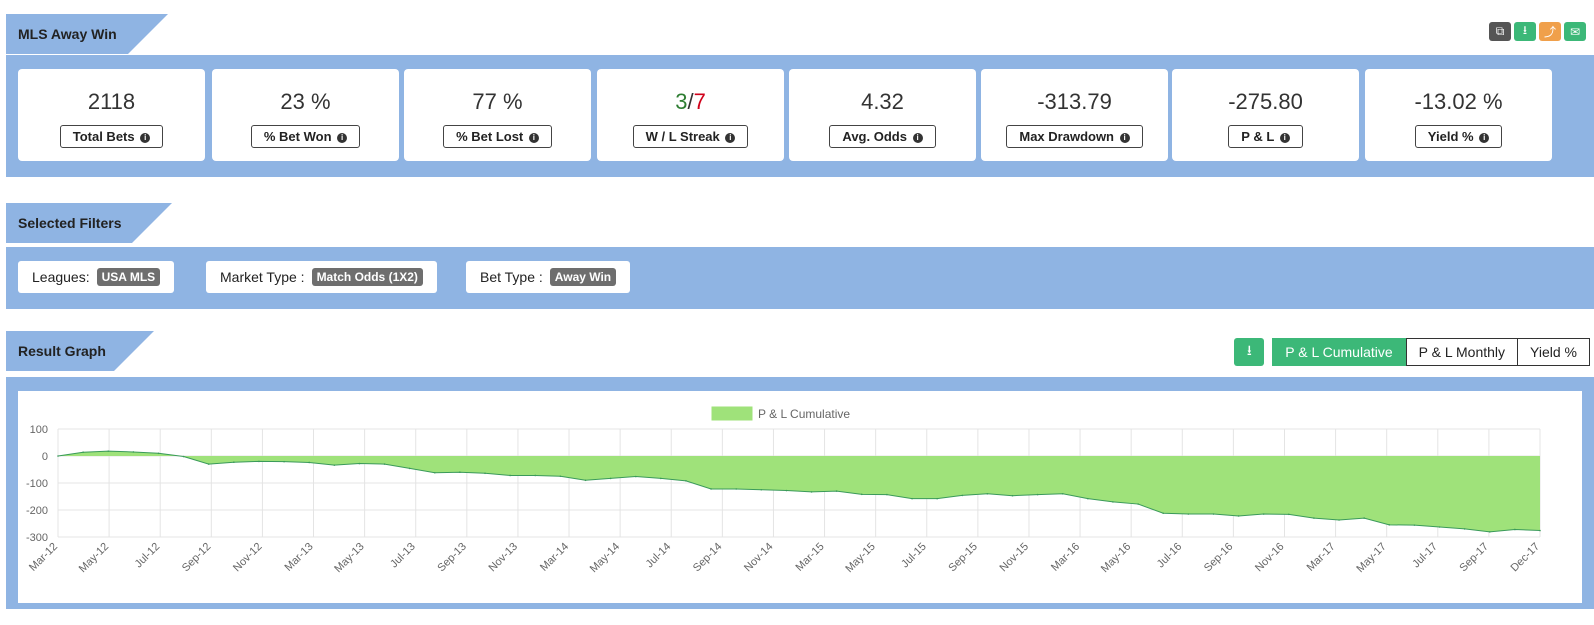 This screenshot has height=625, width=1594. What do you see at coordinates (659, 556) in the screenshot?
I see `x-tick-label: Jul-14` at bounding box center [659, 556].